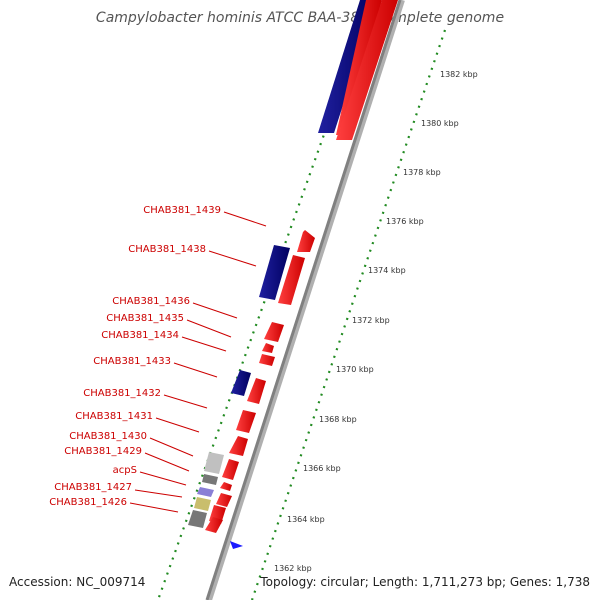 This screenshot has height=600, width=600. What do you see at coordinates (205, 492) in the screenshot?
I see `gene-chab381-1427-misc` at bounding box center [205, 492].